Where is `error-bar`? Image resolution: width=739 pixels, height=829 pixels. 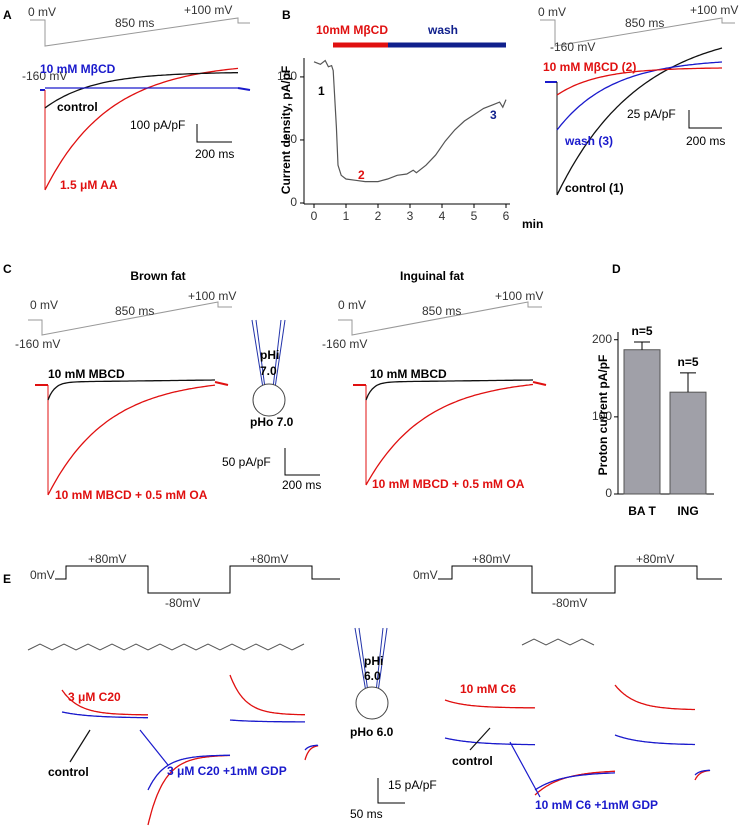 error-bar is located at coordinates (688, 382).